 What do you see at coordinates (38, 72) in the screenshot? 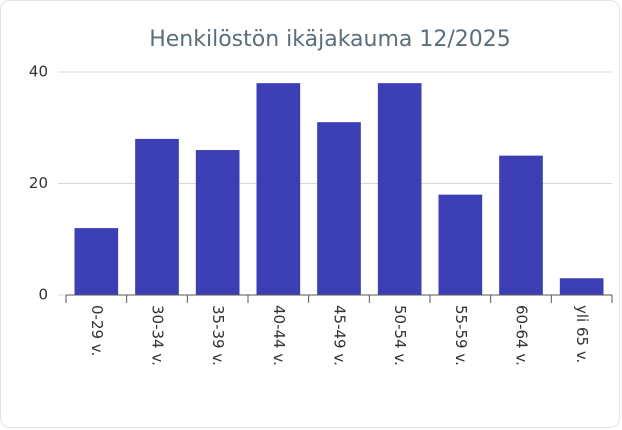
I see `y-tick-label: 40` at bounding box center [38, 72].